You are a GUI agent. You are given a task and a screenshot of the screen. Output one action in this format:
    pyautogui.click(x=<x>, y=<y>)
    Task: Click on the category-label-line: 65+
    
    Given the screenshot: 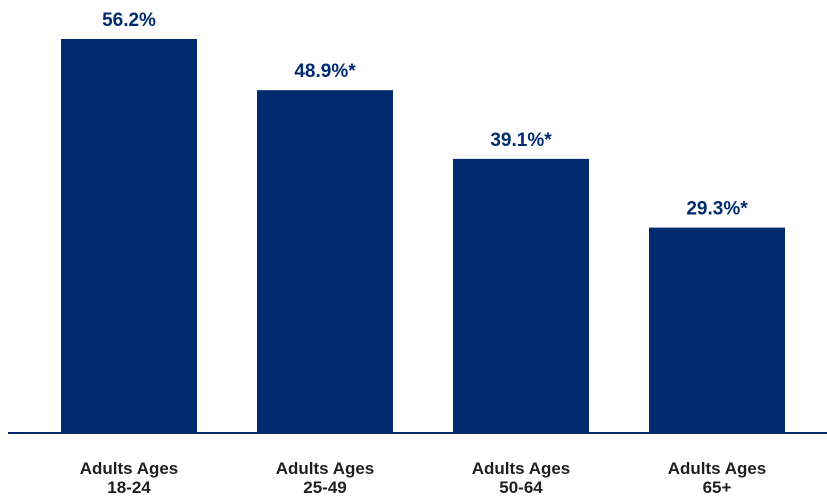 What is the action you would take?
    pyautogui.click(x=717, y=487)
    